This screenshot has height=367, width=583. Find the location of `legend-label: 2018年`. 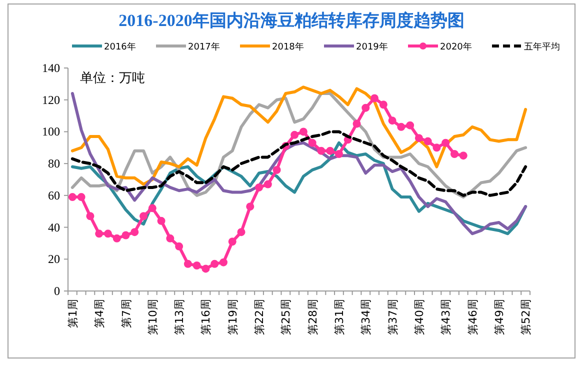

legend-label: 2018年 is located at coordinates (288, 47).